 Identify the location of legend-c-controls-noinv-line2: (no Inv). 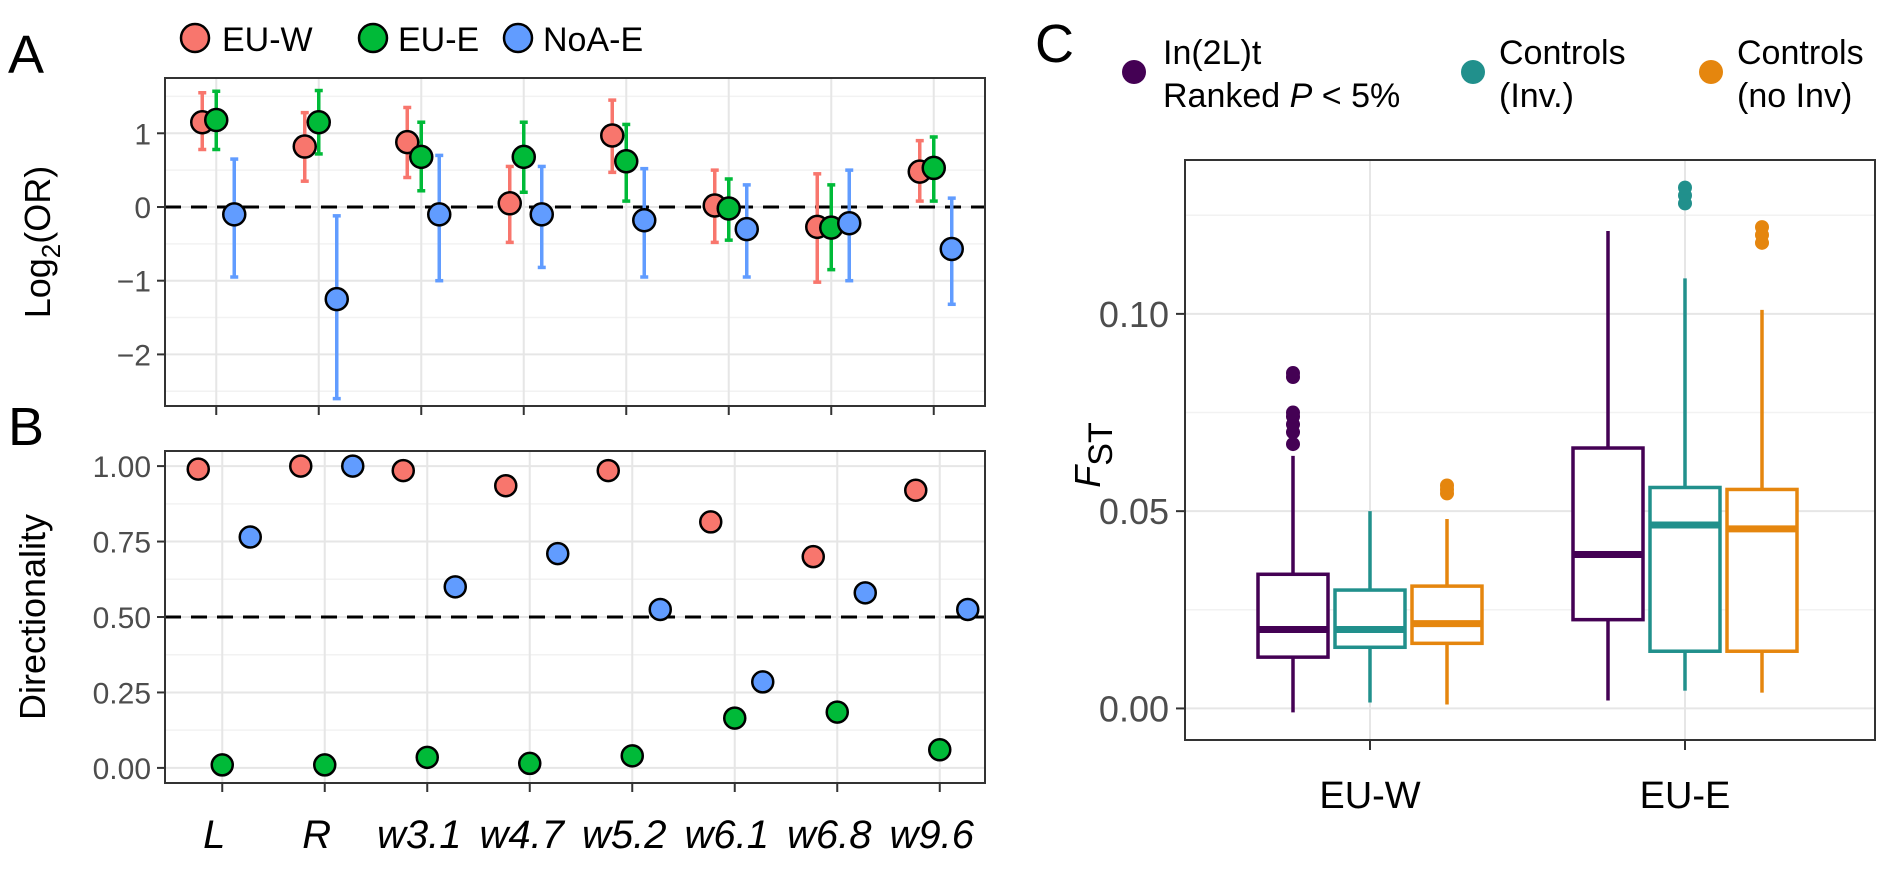
(1794, 96).